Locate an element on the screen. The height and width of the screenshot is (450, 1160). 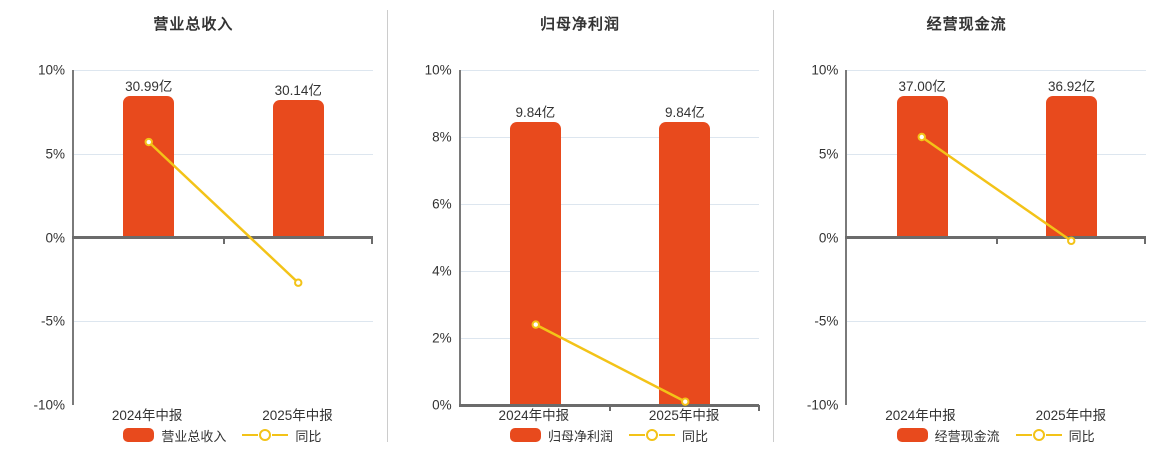
y-axis-tick-label: 2% is located at coordinates (442, 338).